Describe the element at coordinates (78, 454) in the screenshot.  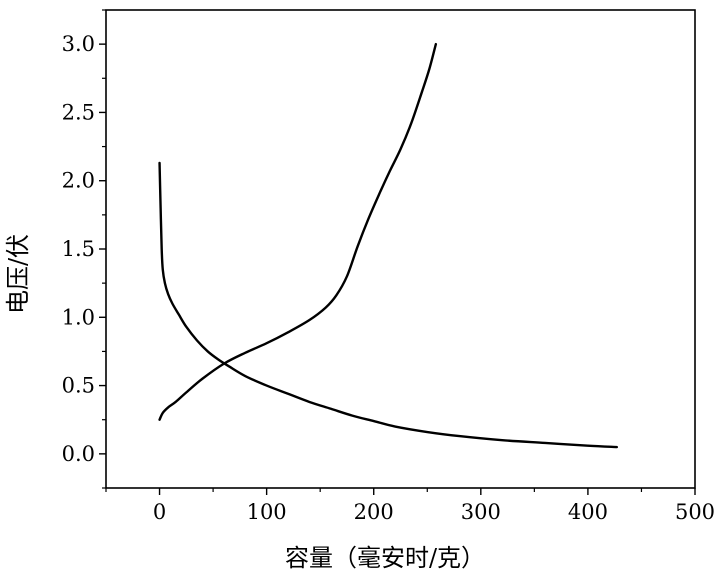
I see `y-tick-label: 0.0` at that location.